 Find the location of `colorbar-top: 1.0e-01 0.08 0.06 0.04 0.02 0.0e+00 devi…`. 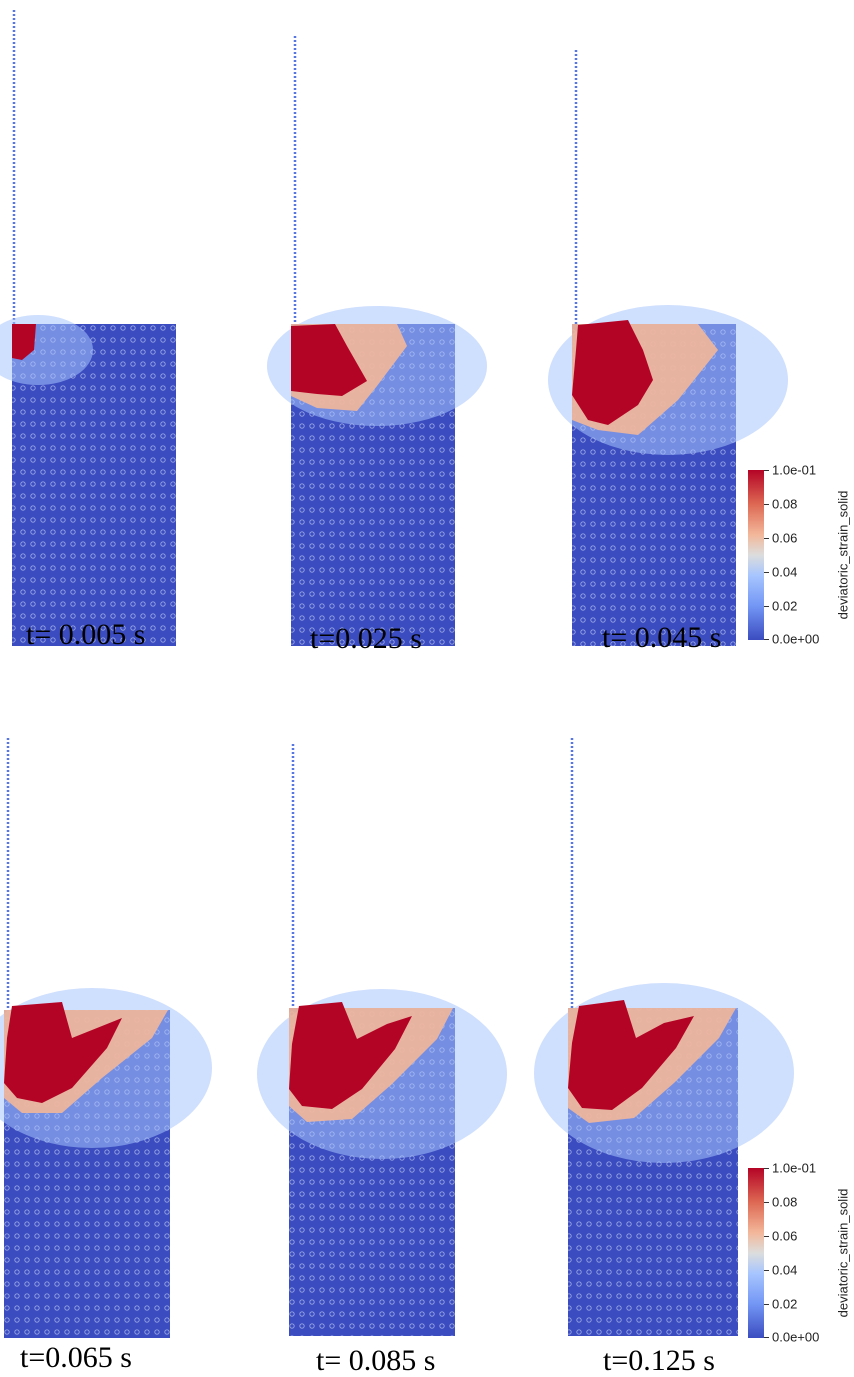

colorbar-top: 1.0e-01 0.08 0.06 0.04 0.02 0.0e+00 devi… is located at coordinates (801, 556).